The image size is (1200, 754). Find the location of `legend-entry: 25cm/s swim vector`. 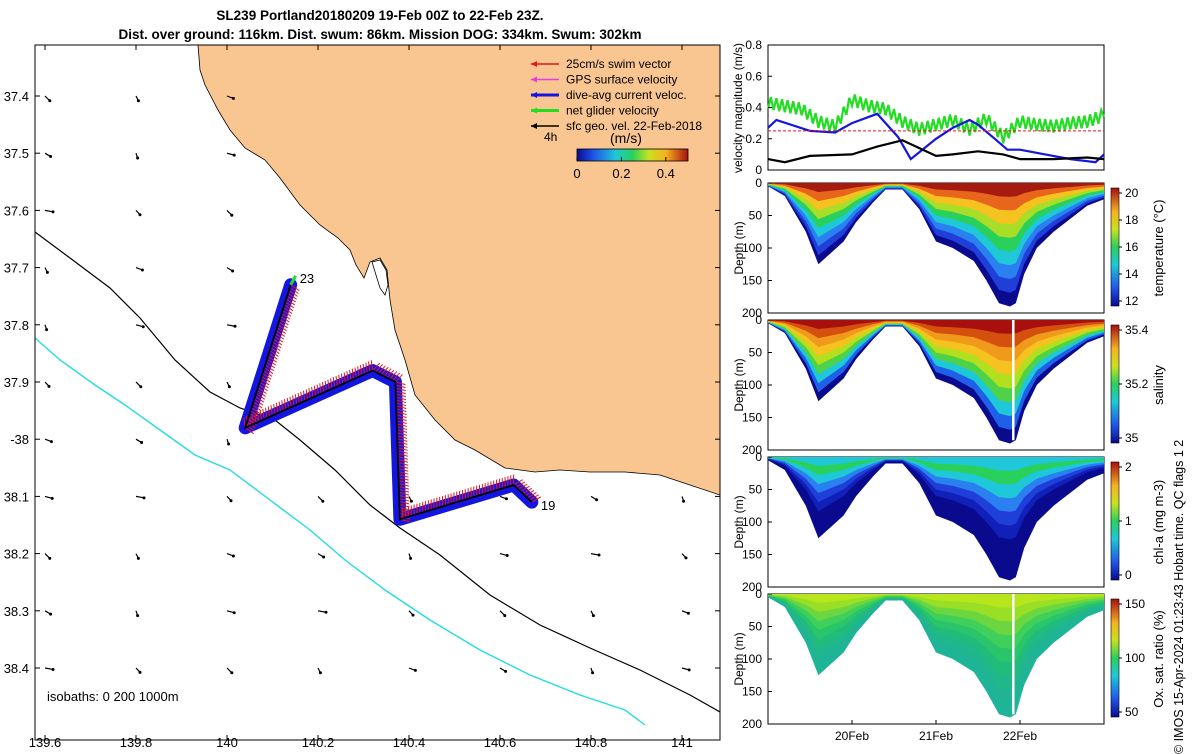

legend-entry: 25cm/s swim vector is located at coordinates (618, 64).